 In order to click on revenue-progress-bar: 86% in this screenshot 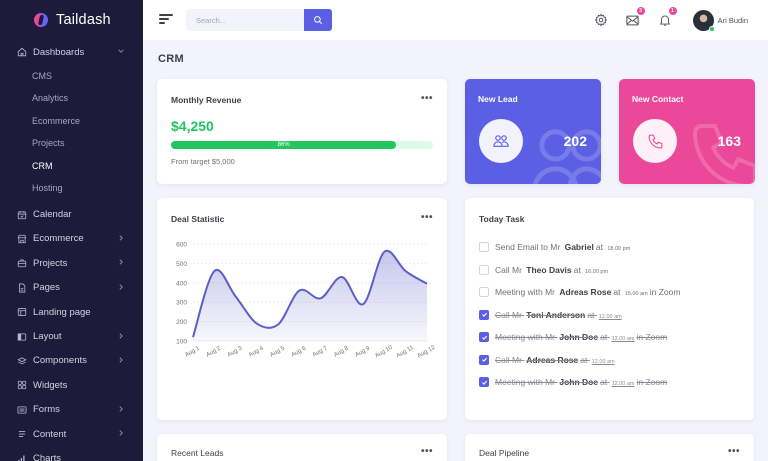, I will do `click(302, 145)`.